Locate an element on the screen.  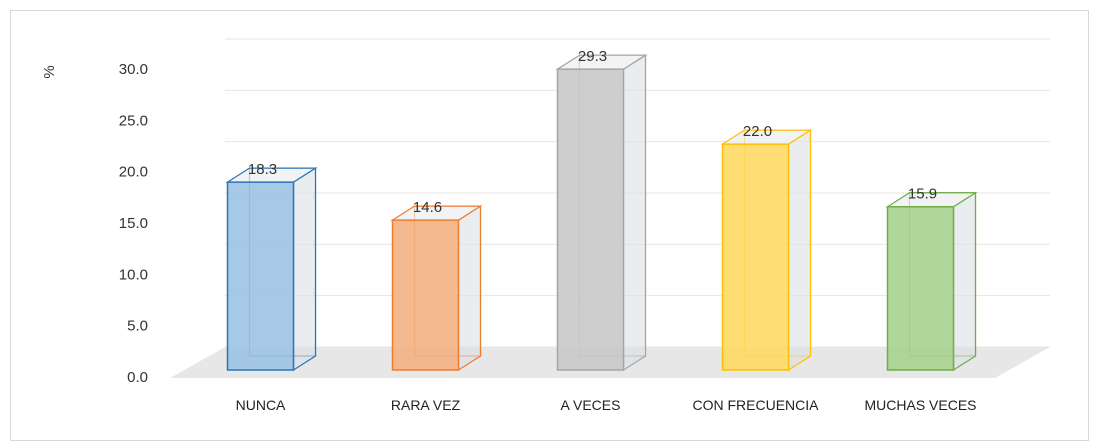
y-tick-label: 30.0 is located at coordinates (133, 69).